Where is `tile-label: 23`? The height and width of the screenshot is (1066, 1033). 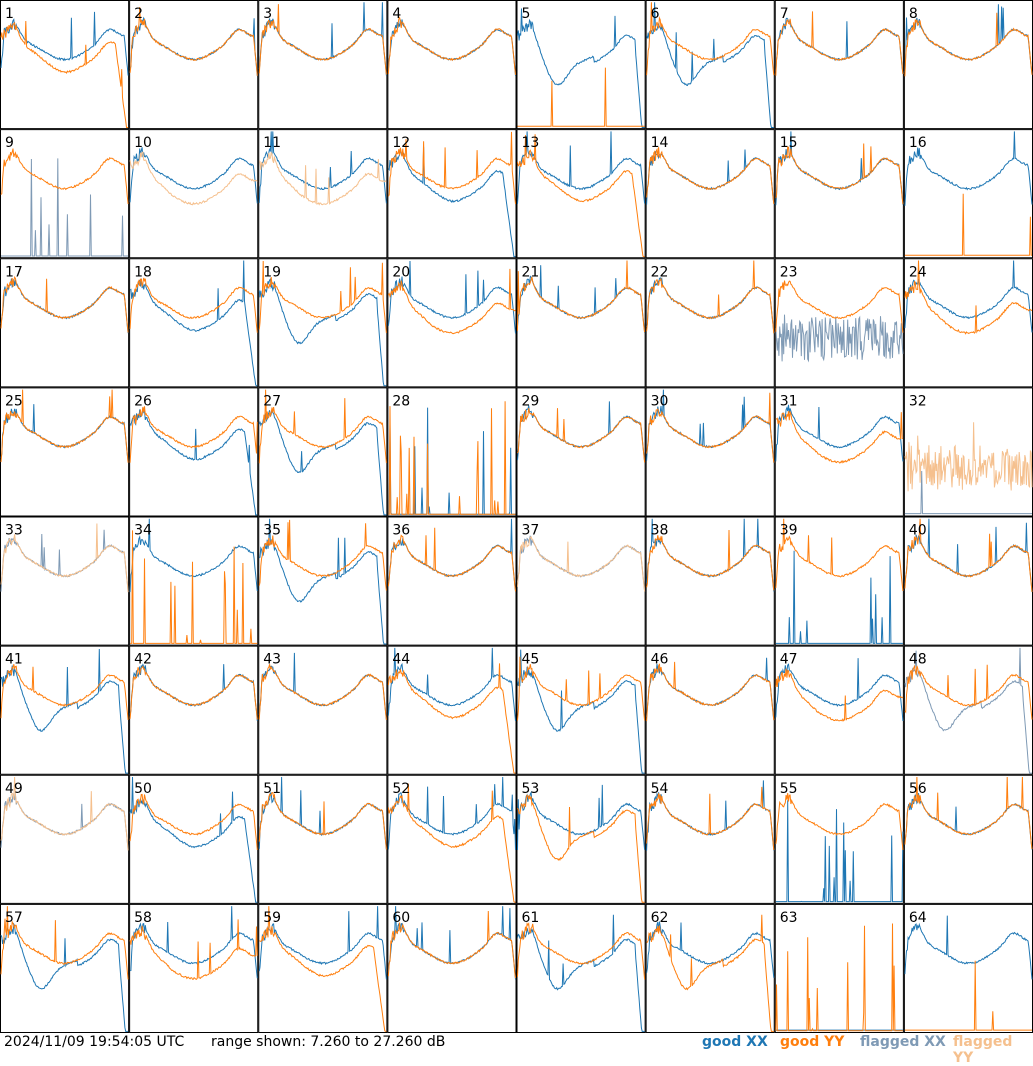
tile-label: 23 is located at coordinates (789, 272).